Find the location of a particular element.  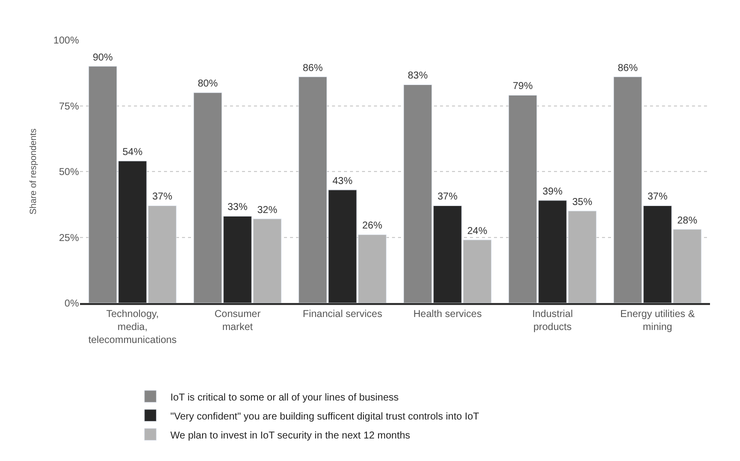

y-tick-label: 0% is located at coordinates (72, 304).